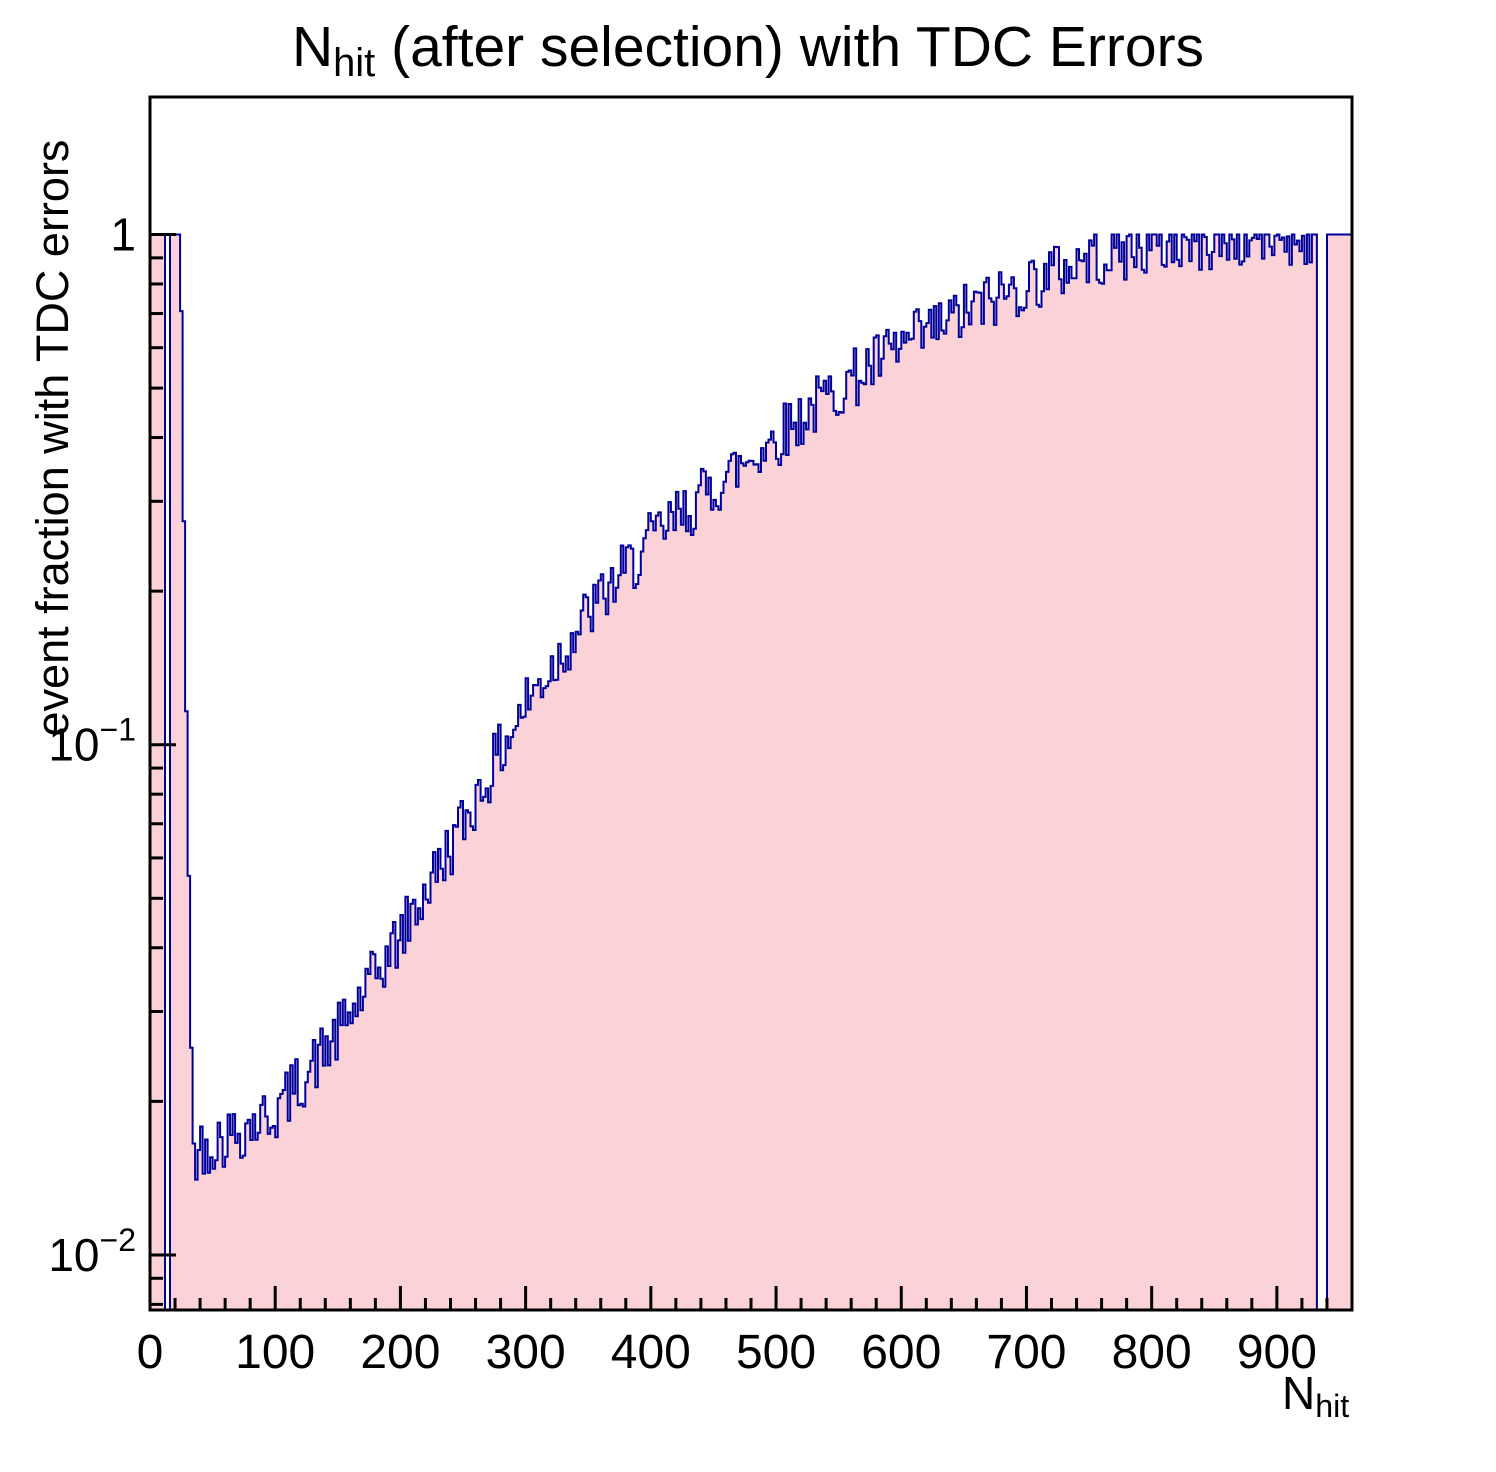  What do you see at coordinates (92, 741) in the screenshot?
I see `y-tick-label: 10⁻¹` at bounding box center [92, 741].